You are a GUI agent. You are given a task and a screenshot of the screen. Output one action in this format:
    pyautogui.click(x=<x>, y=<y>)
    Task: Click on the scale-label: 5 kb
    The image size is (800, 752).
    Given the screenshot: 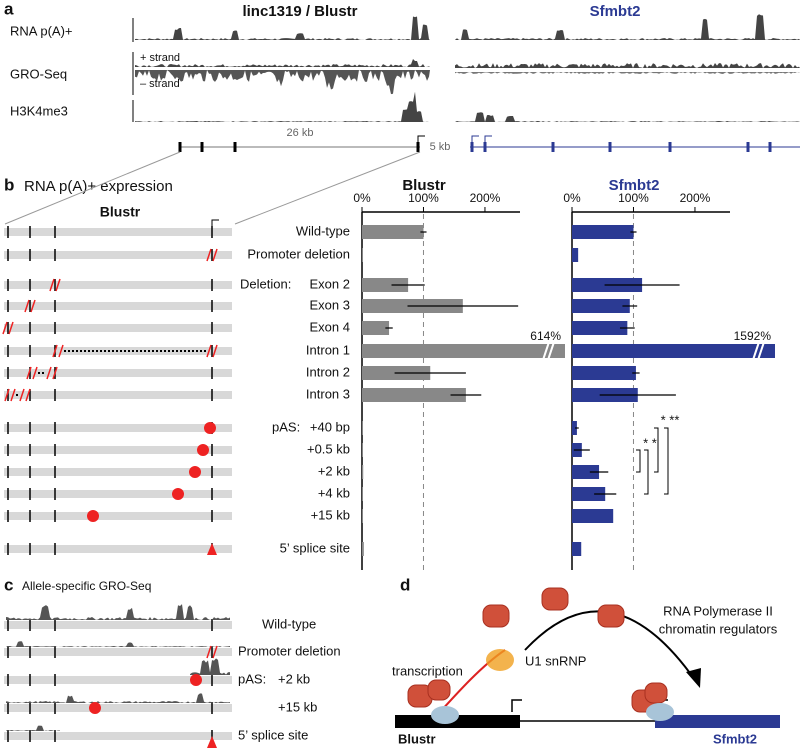 What is the action you would take?
    pyautogui.click(x=440, y=147)
    